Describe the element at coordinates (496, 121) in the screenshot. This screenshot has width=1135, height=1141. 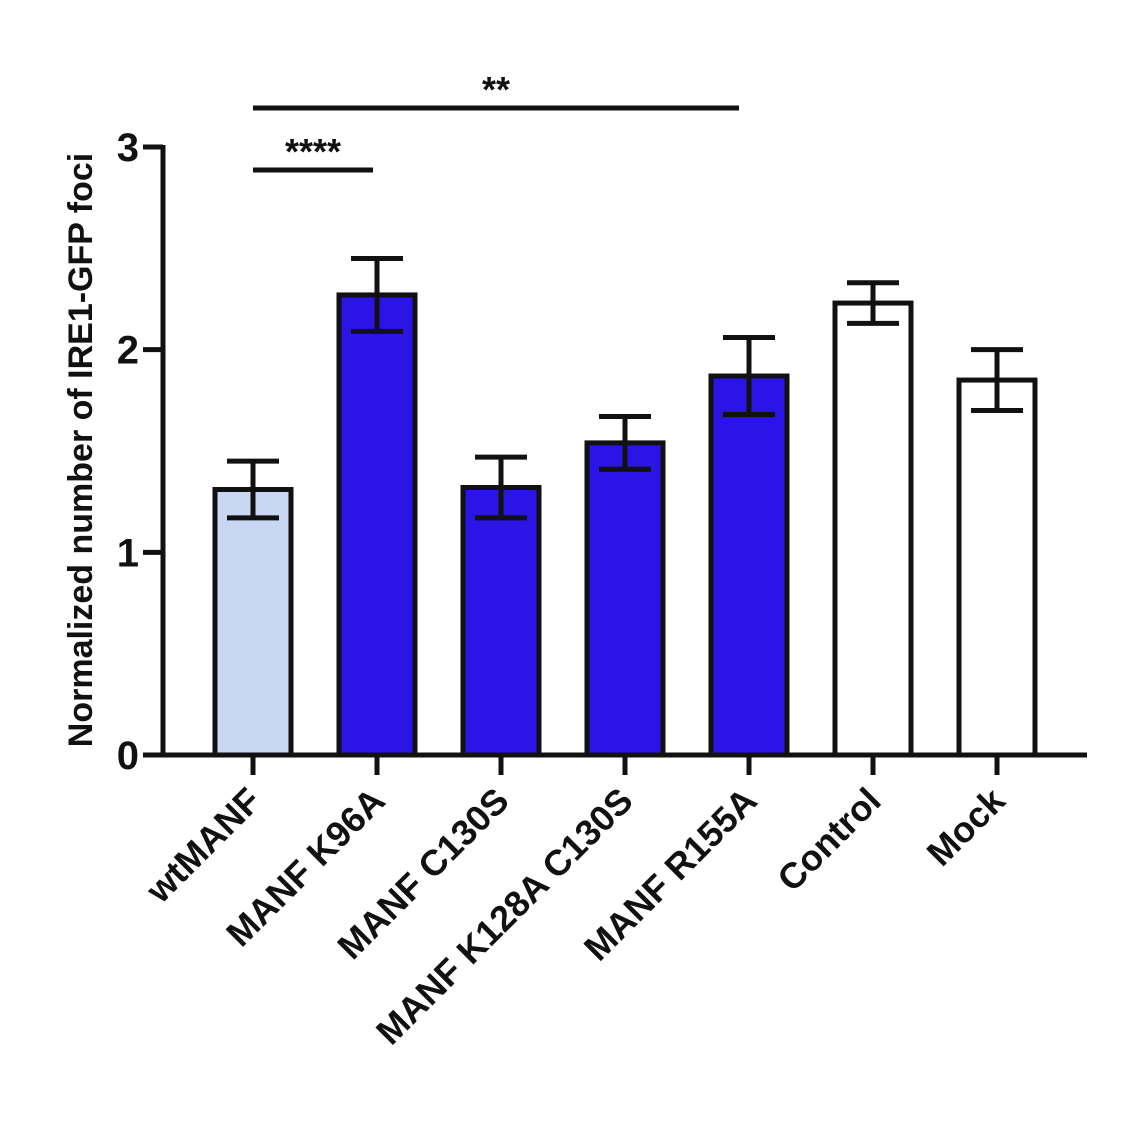
I see `significance-annotations: ******` at that location.